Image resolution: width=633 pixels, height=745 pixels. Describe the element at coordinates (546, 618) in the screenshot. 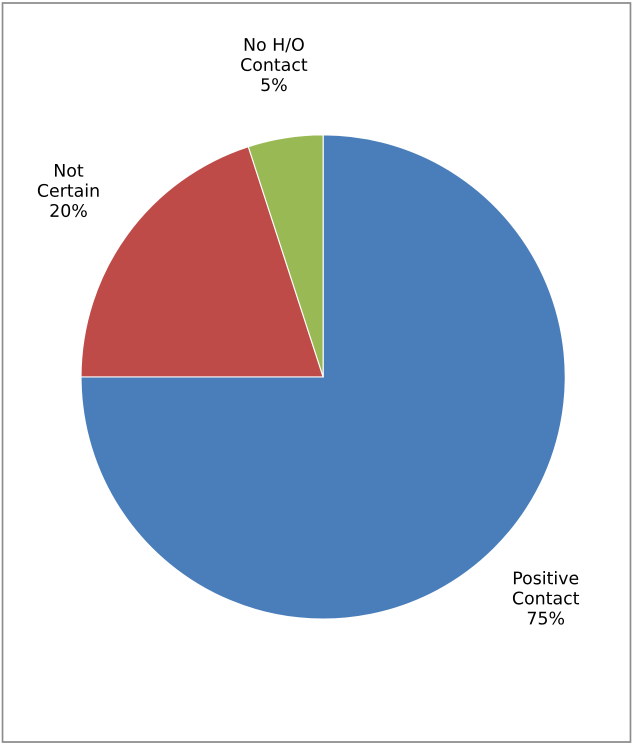

I see `data-label: 75%` at that location.